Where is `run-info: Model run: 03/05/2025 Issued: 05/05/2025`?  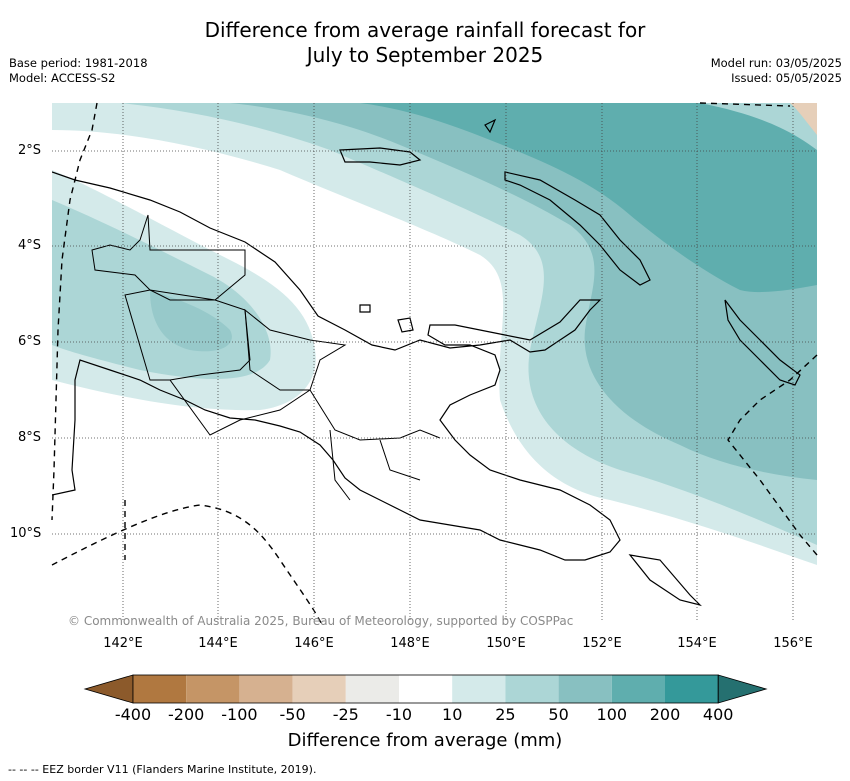 run-info: Model run: 03/05/2025 Issued: 05/05/2025 is located at coordinates (776, 71).